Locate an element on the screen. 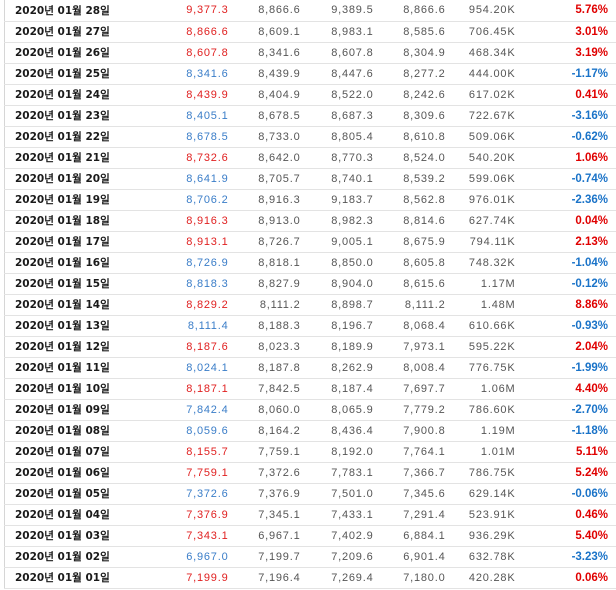 The height and width of the screenshot is (590, 616). high-price-cell: 9,389.5 is located at coordinates (339, 11).